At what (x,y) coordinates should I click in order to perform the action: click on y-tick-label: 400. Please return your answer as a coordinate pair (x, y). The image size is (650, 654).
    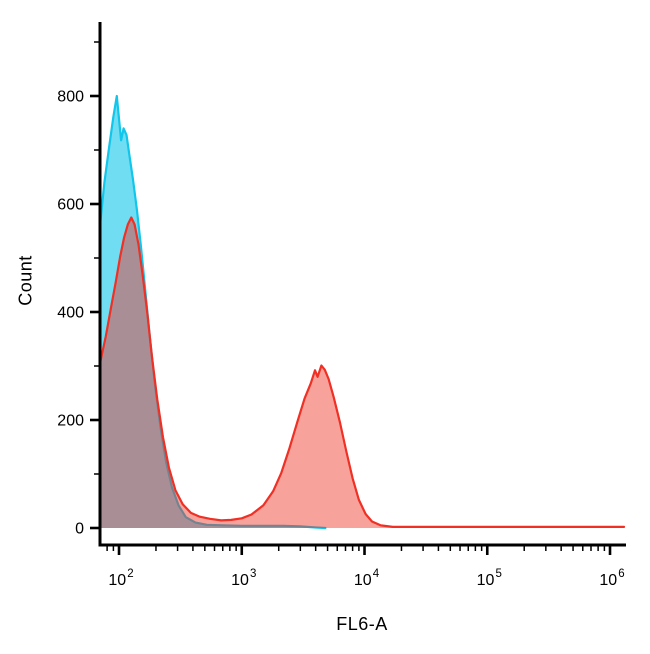
    Looking at the image, I should click on (70, 313).